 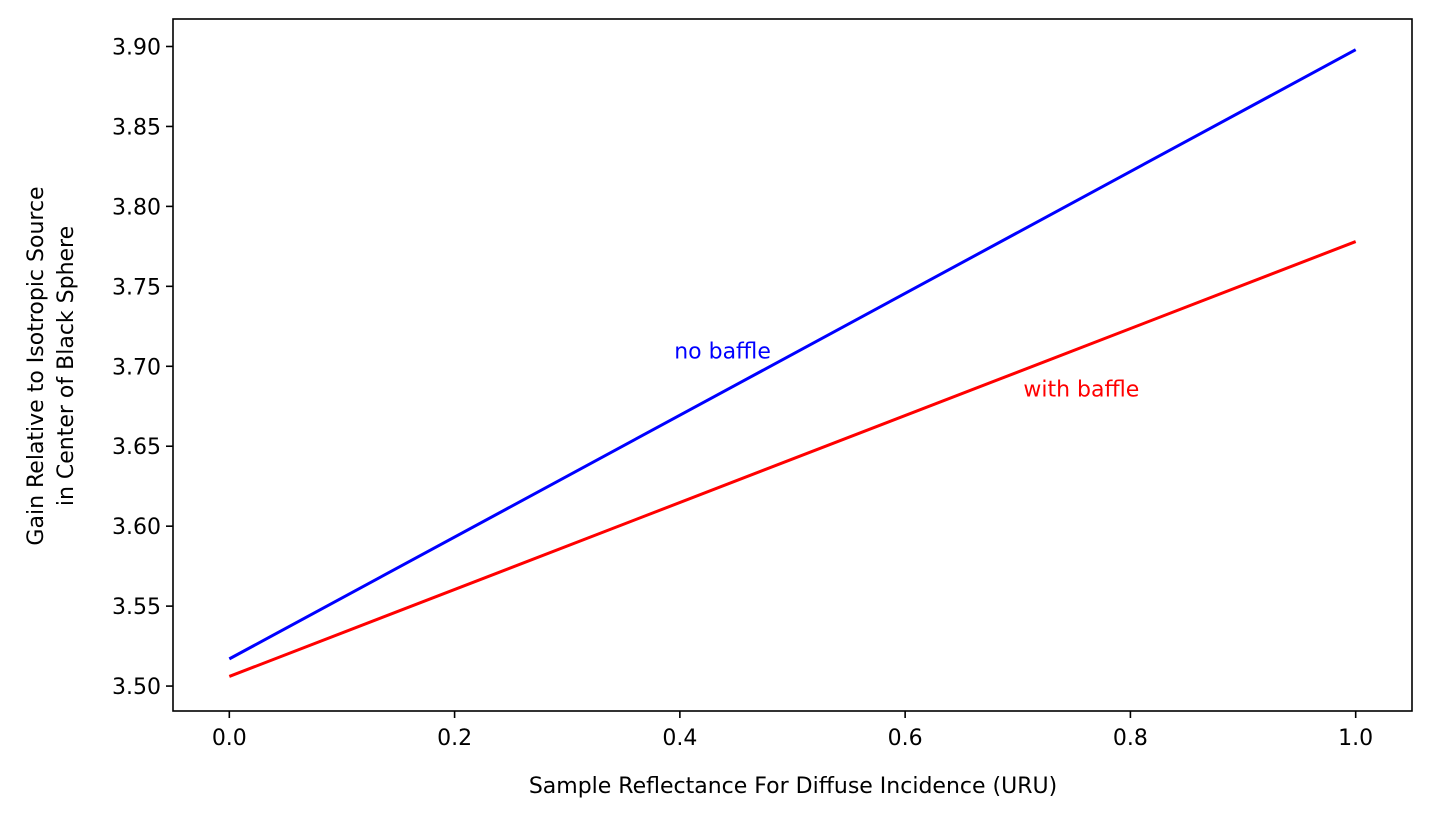 What do you see at coordinates (229, 738) in the screenshot?
I see `x-tick-label: 0.0` at bounding box center [229, 738].